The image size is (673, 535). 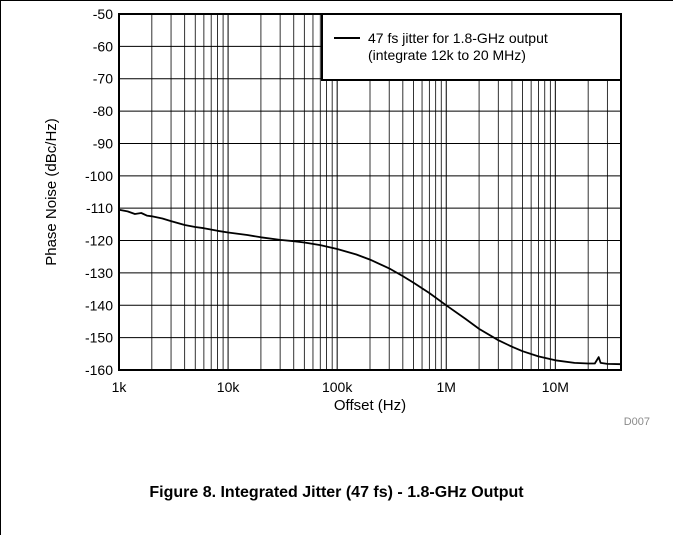 I want to click on y-tick-label: -150, so click(x=99, y=338).